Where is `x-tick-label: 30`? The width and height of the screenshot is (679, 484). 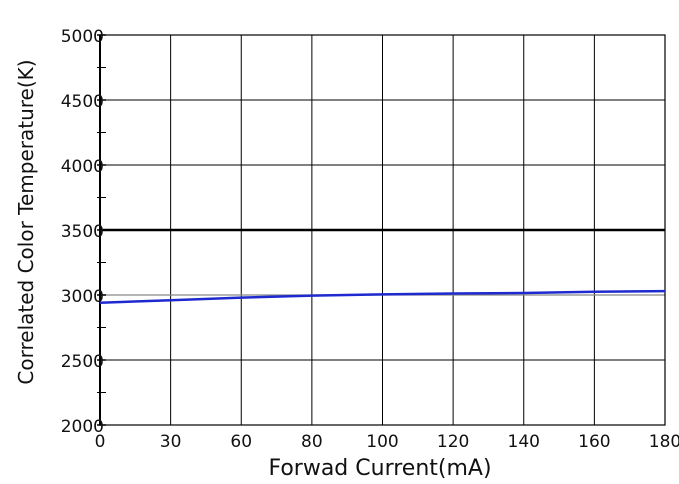 x-tick-label: 30 is located at coordinates (171, 442).